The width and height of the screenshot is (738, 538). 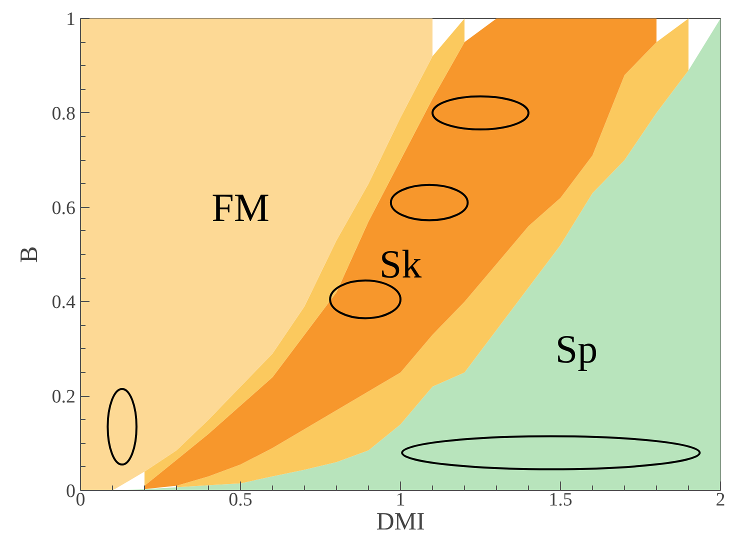 I want to click on annotation: Sk, so click(x=400, y=263).